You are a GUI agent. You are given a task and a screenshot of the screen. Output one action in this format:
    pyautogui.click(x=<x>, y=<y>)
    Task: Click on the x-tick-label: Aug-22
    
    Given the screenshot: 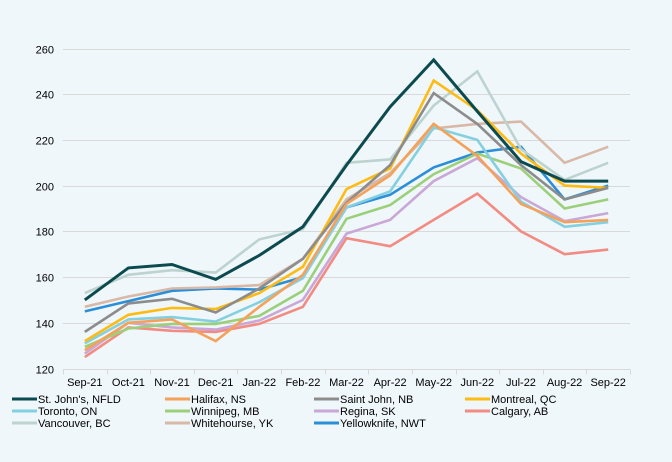 What is the action you would take?
    pyautogui.click(x=564, y=383)
    